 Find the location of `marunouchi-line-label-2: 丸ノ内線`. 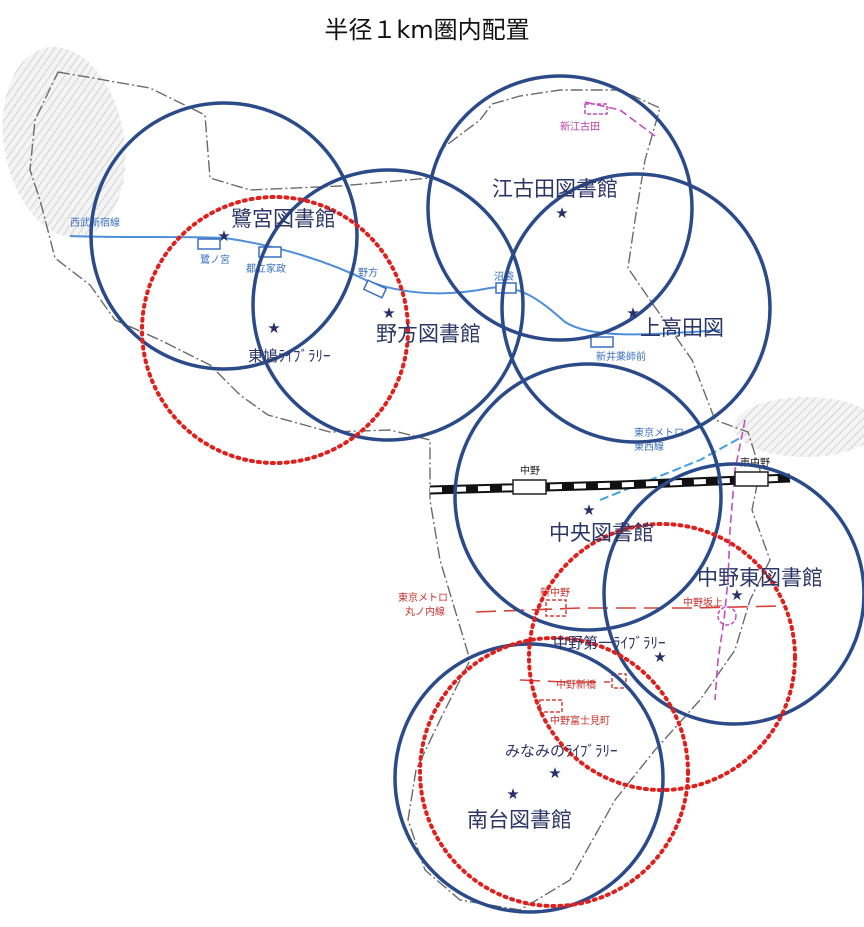

marunouchi-line-label-2: 丸ノ内線 is located at coordinates (425, 611).